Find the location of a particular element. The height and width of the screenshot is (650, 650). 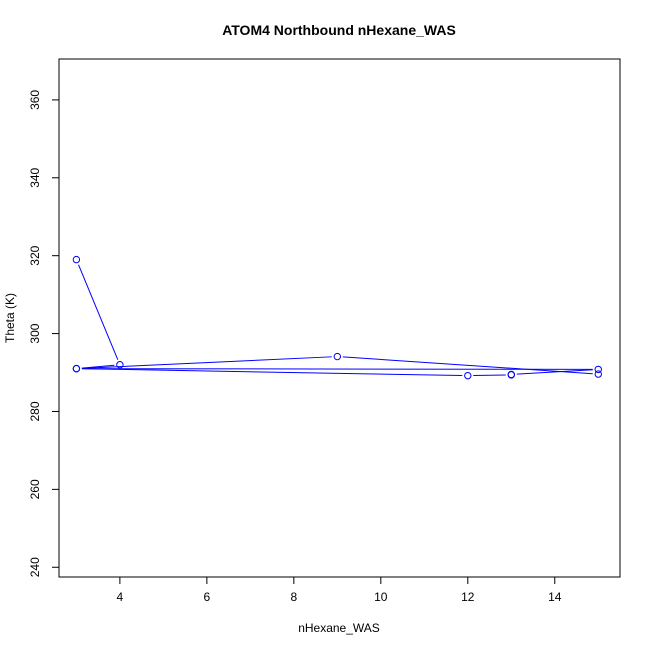

x-tick-label: 4 is located at coordinates (120, 597).